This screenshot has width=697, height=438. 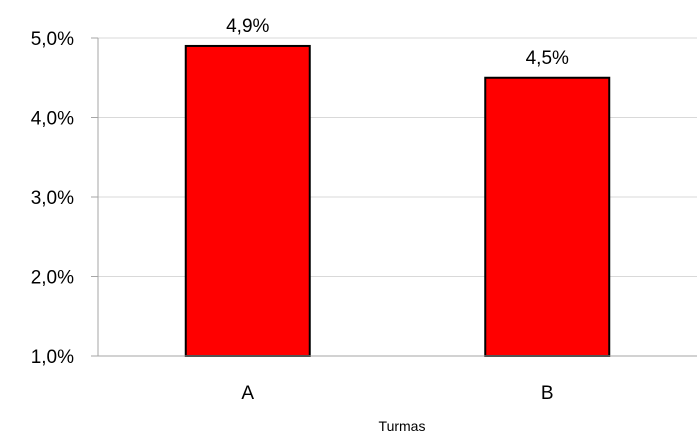 What do you see at coordinates (547, 216) in the screenshot?
I see `bar-B` at bounding box center [547, 216].